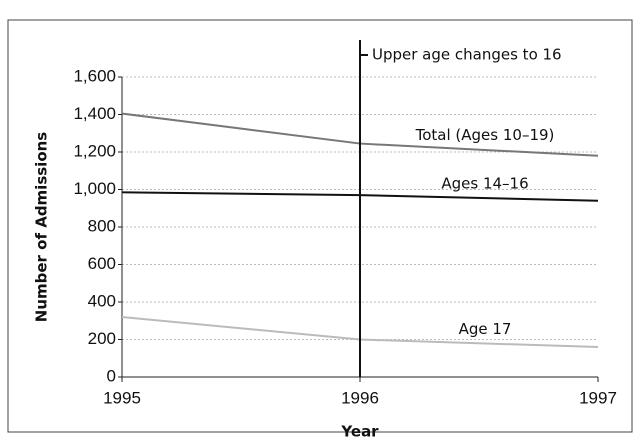 This screenshot has height=440, width=640. I want to click on y-tick-label: 1,400, so click(94, 113).